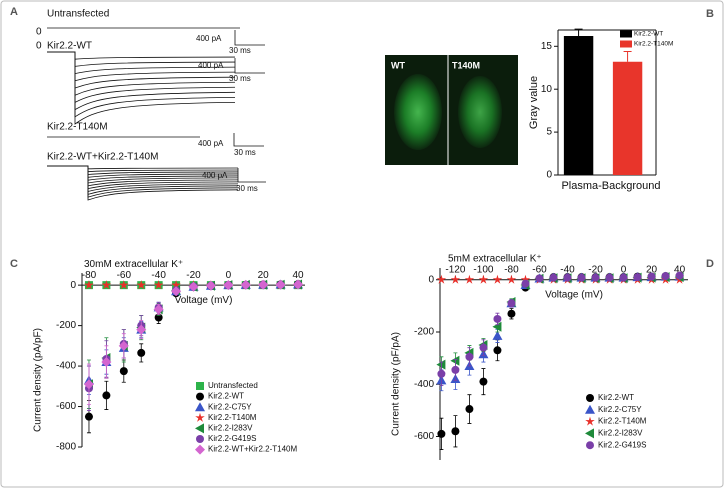 The image size is (724, 488). I want to click on zero-label: 0, so click(39, 46).